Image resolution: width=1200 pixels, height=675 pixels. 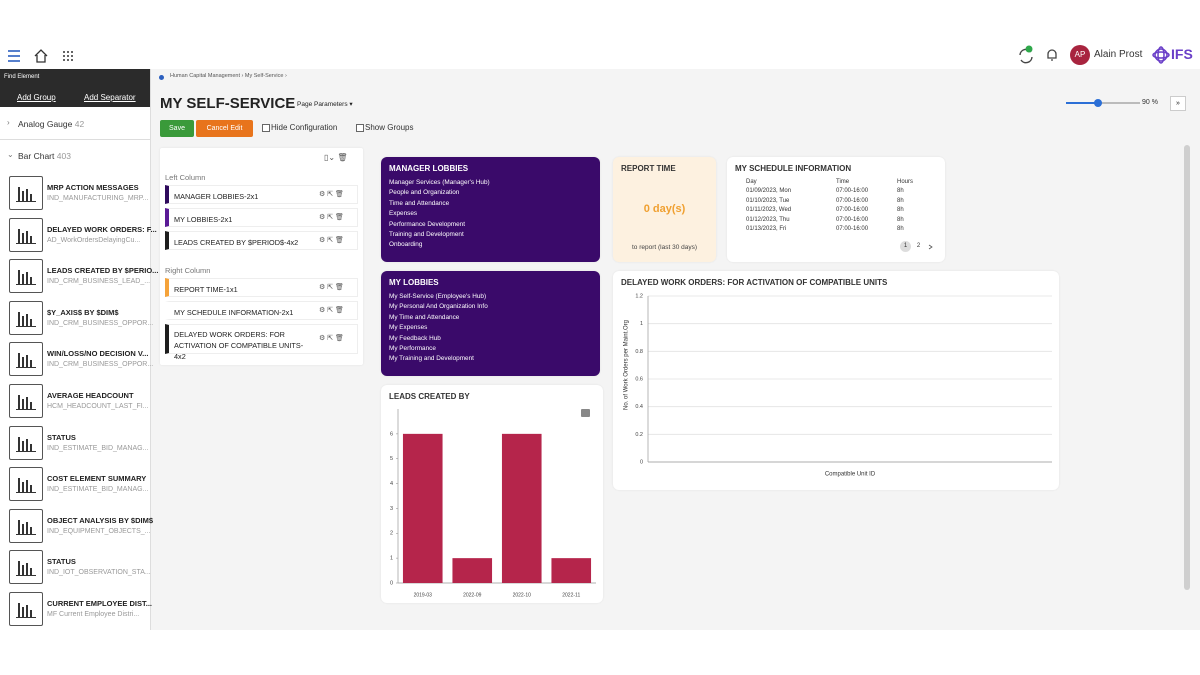 What do you see at coordinates (931, 247) in the screenshot?
I see `next-page` at bounding box center [931, 247].